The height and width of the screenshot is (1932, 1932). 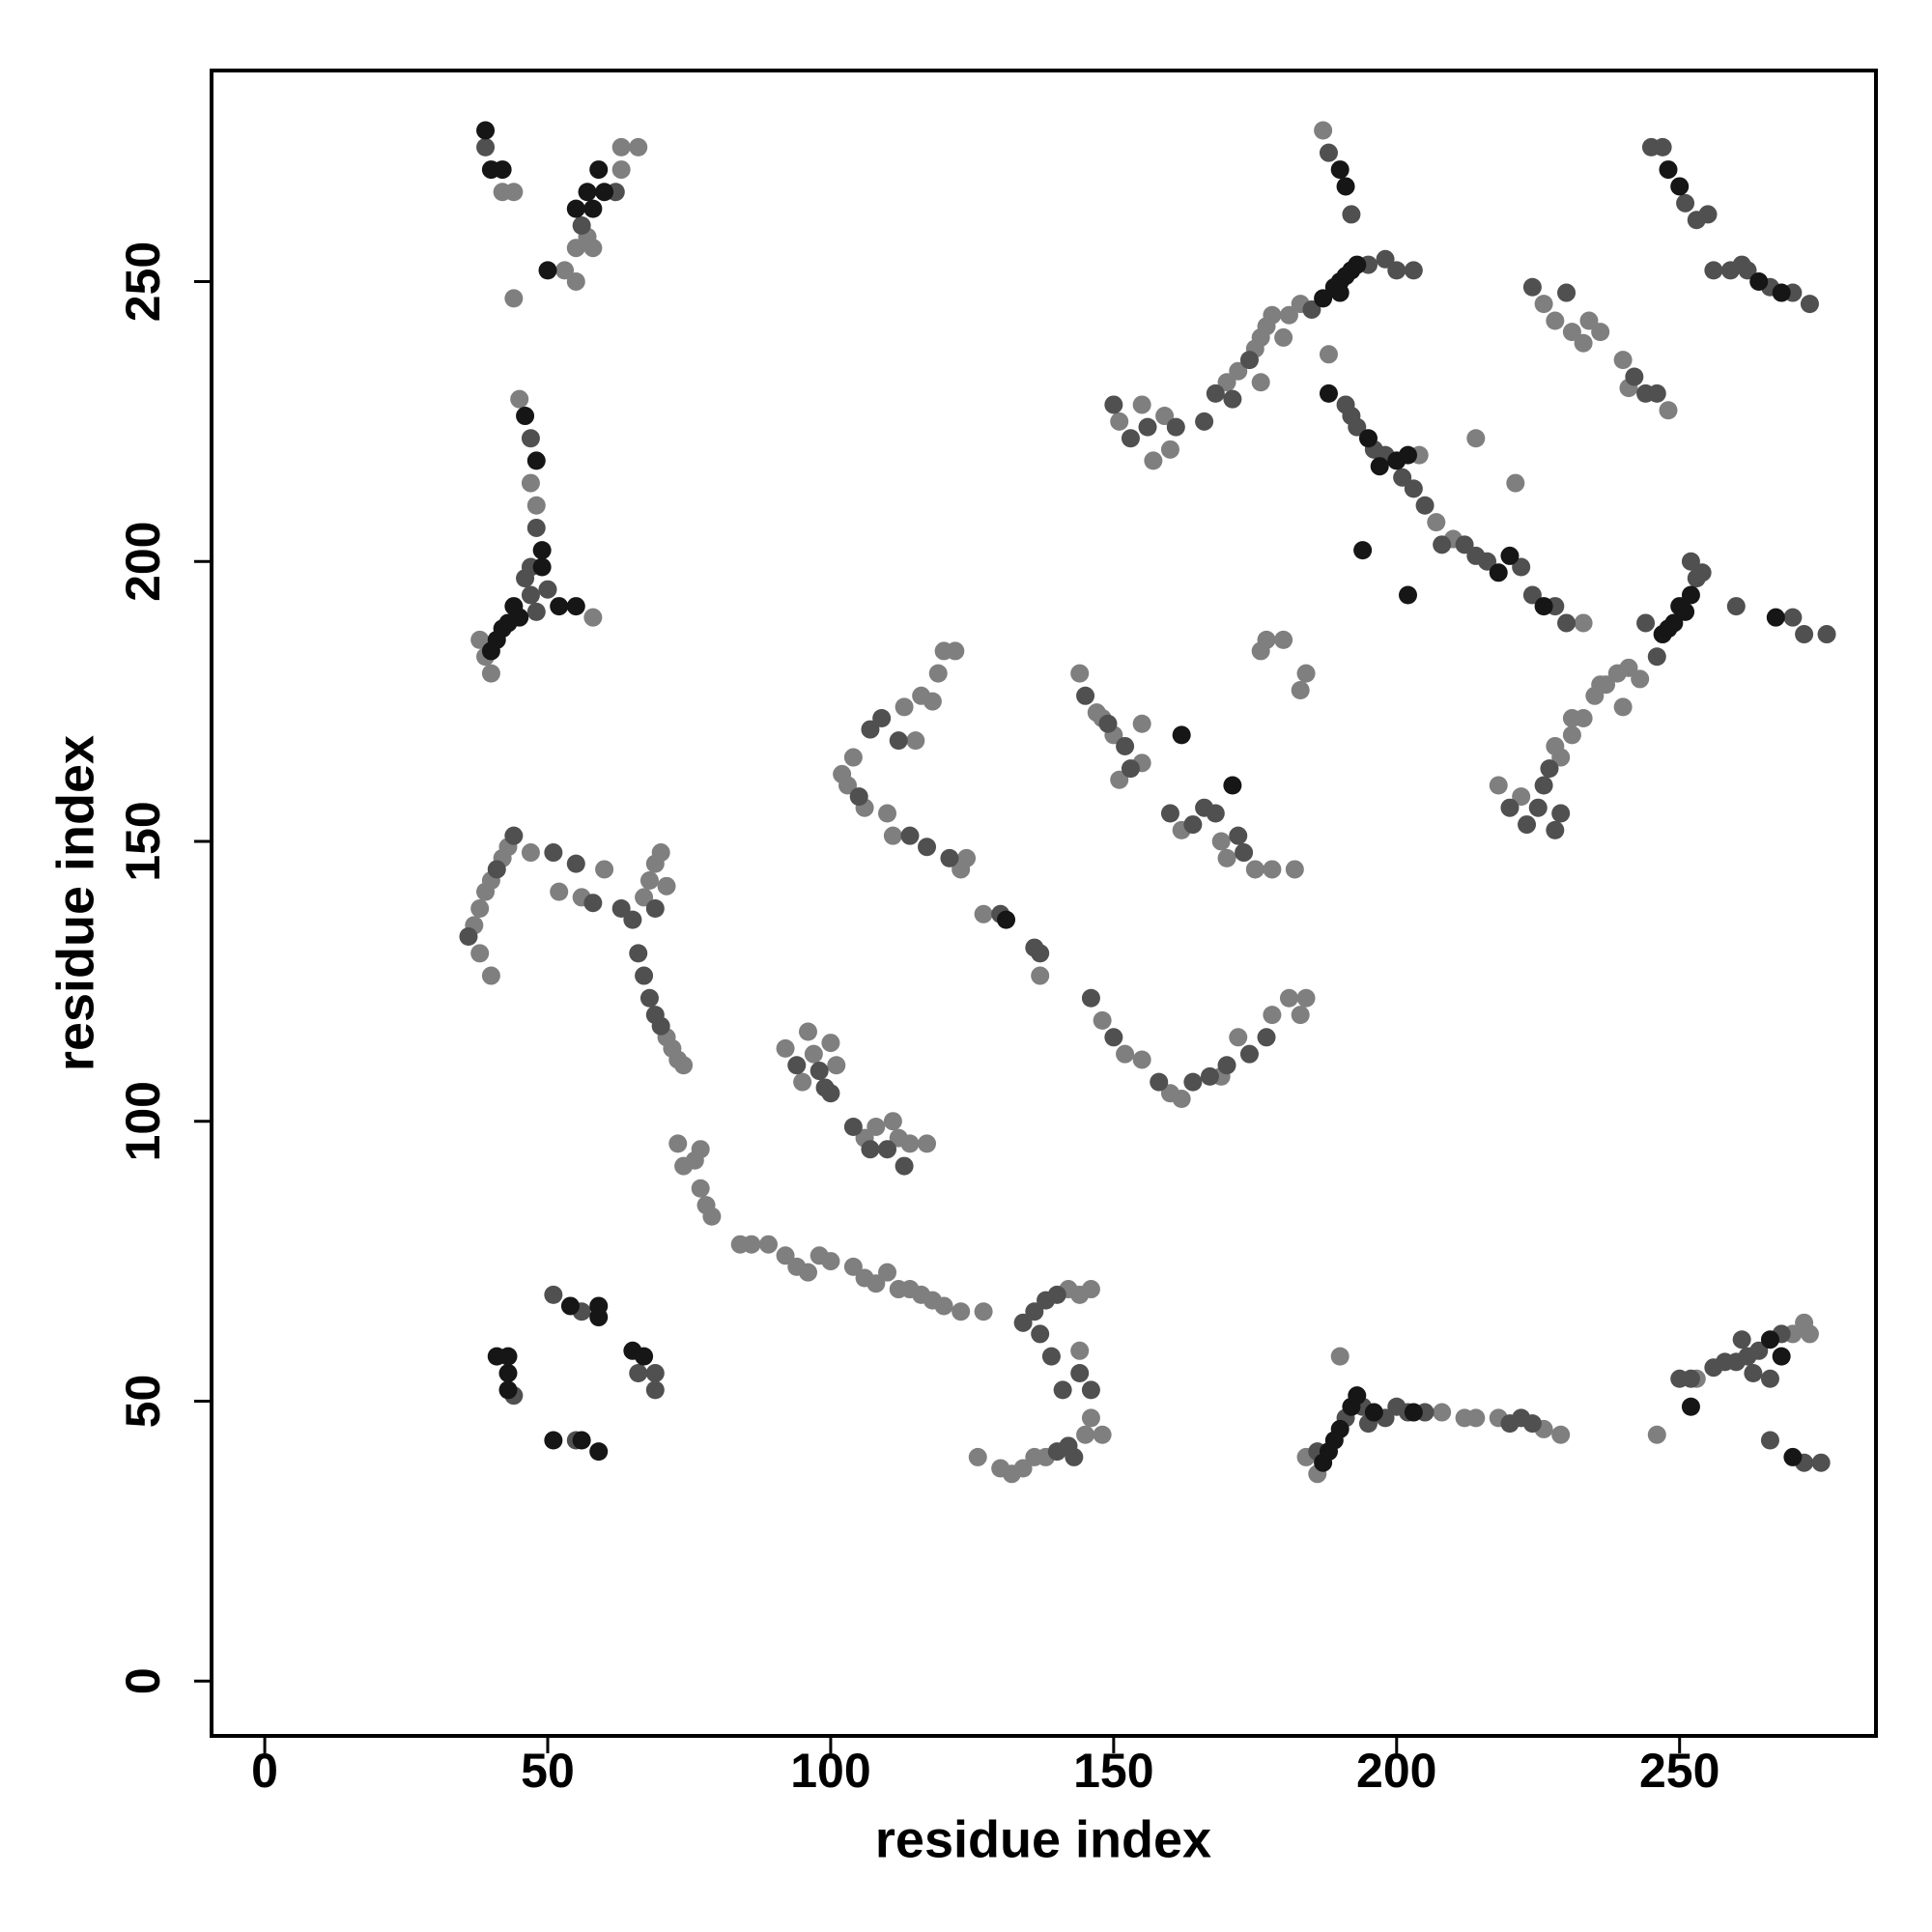 I want to click on y-tick-label: 250, so click(x=143, y=282).